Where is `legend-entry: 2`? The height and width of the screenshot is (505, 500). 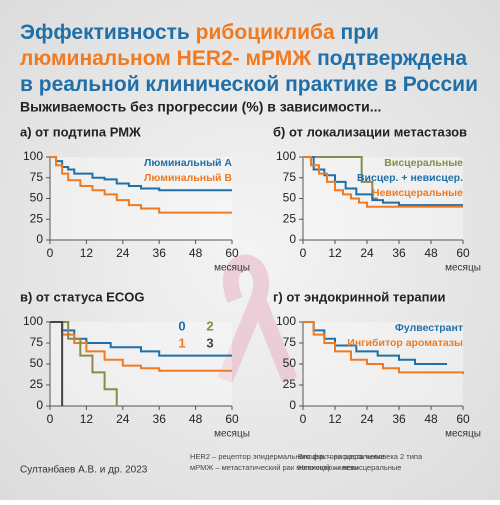 legend-entry: 2 is located at coordinates (209, 325).